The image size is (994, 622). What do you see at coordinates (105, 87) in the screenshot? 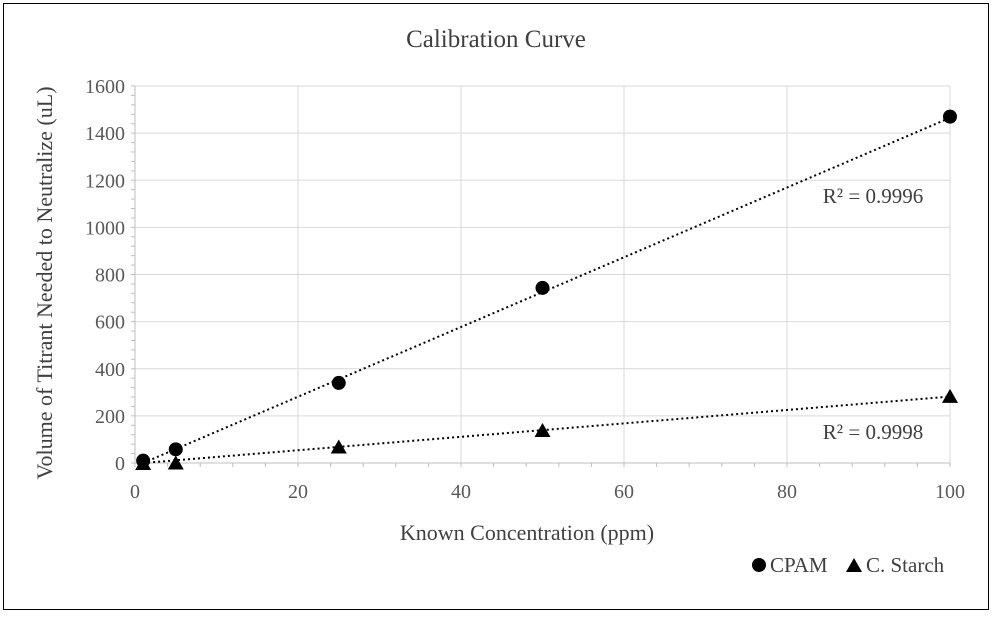
I see `y-tick-label-1600: 1600` at bounding box center [105, 87].